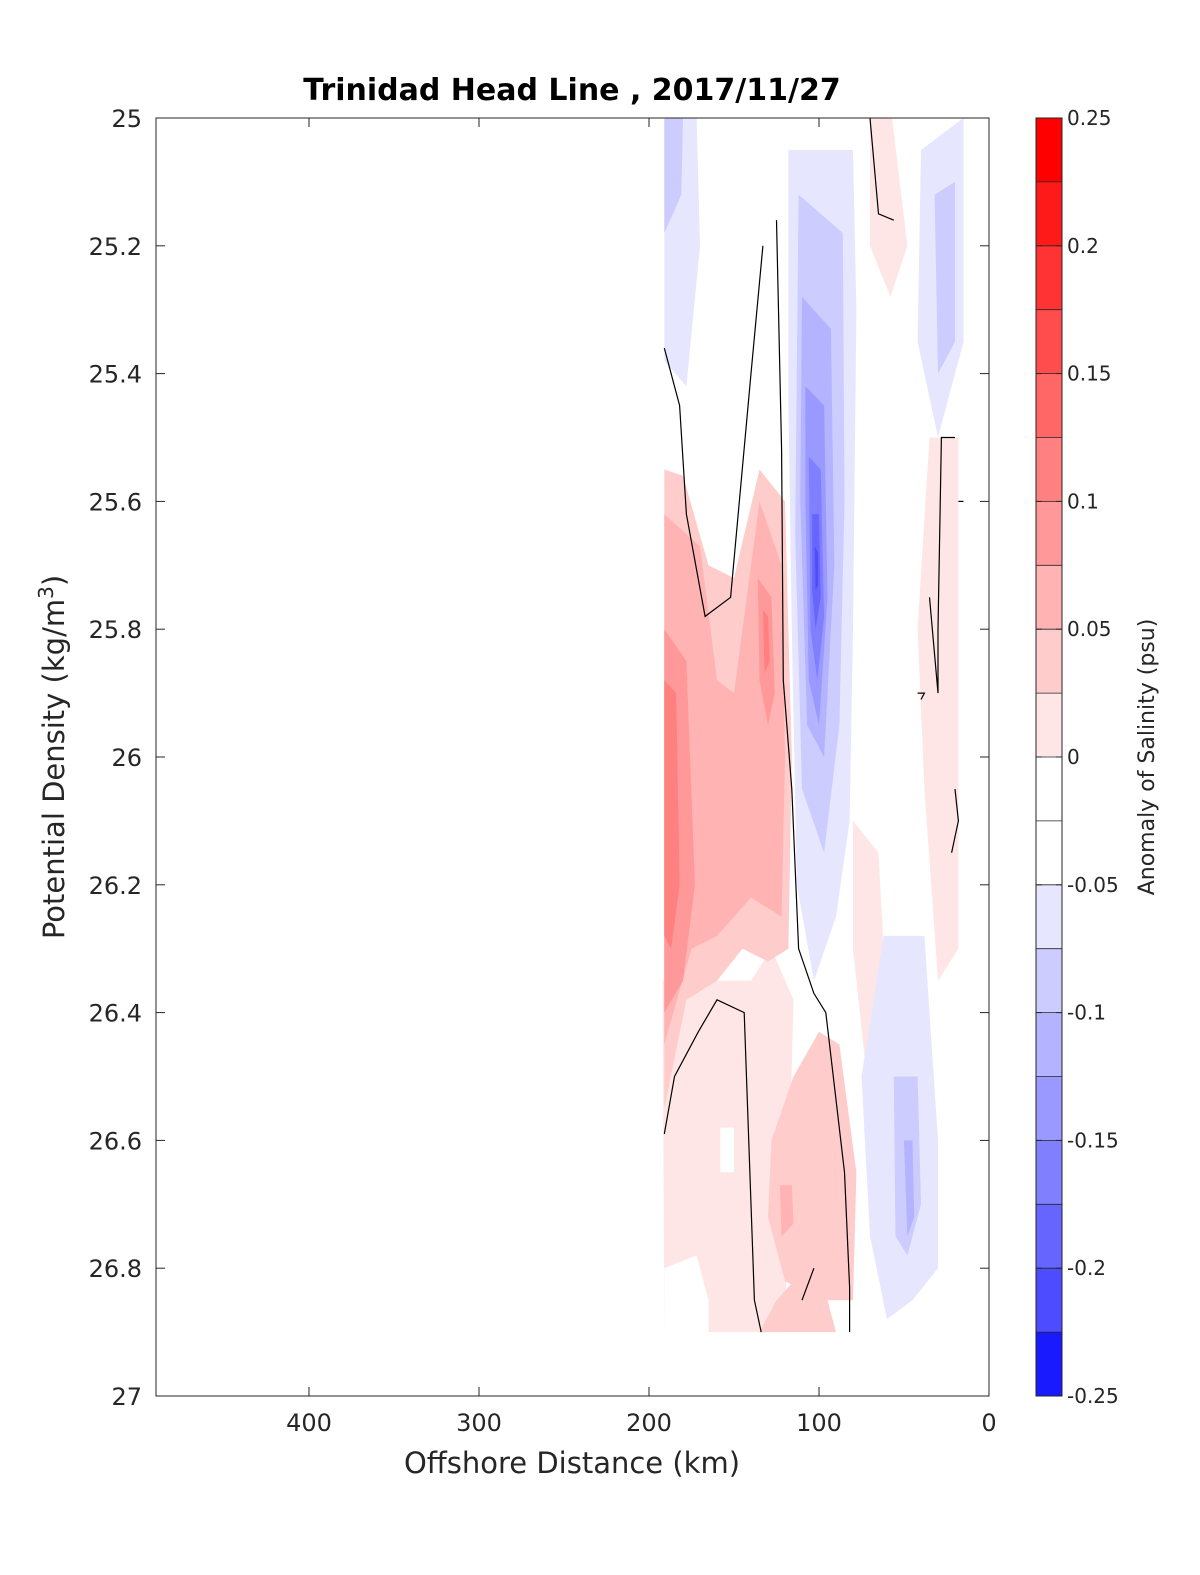  What do you see at coordinates (1093, 885) in the screenshot?
I see `colorbar-tick-label: -0.05` at bounding box center [1093, 885].